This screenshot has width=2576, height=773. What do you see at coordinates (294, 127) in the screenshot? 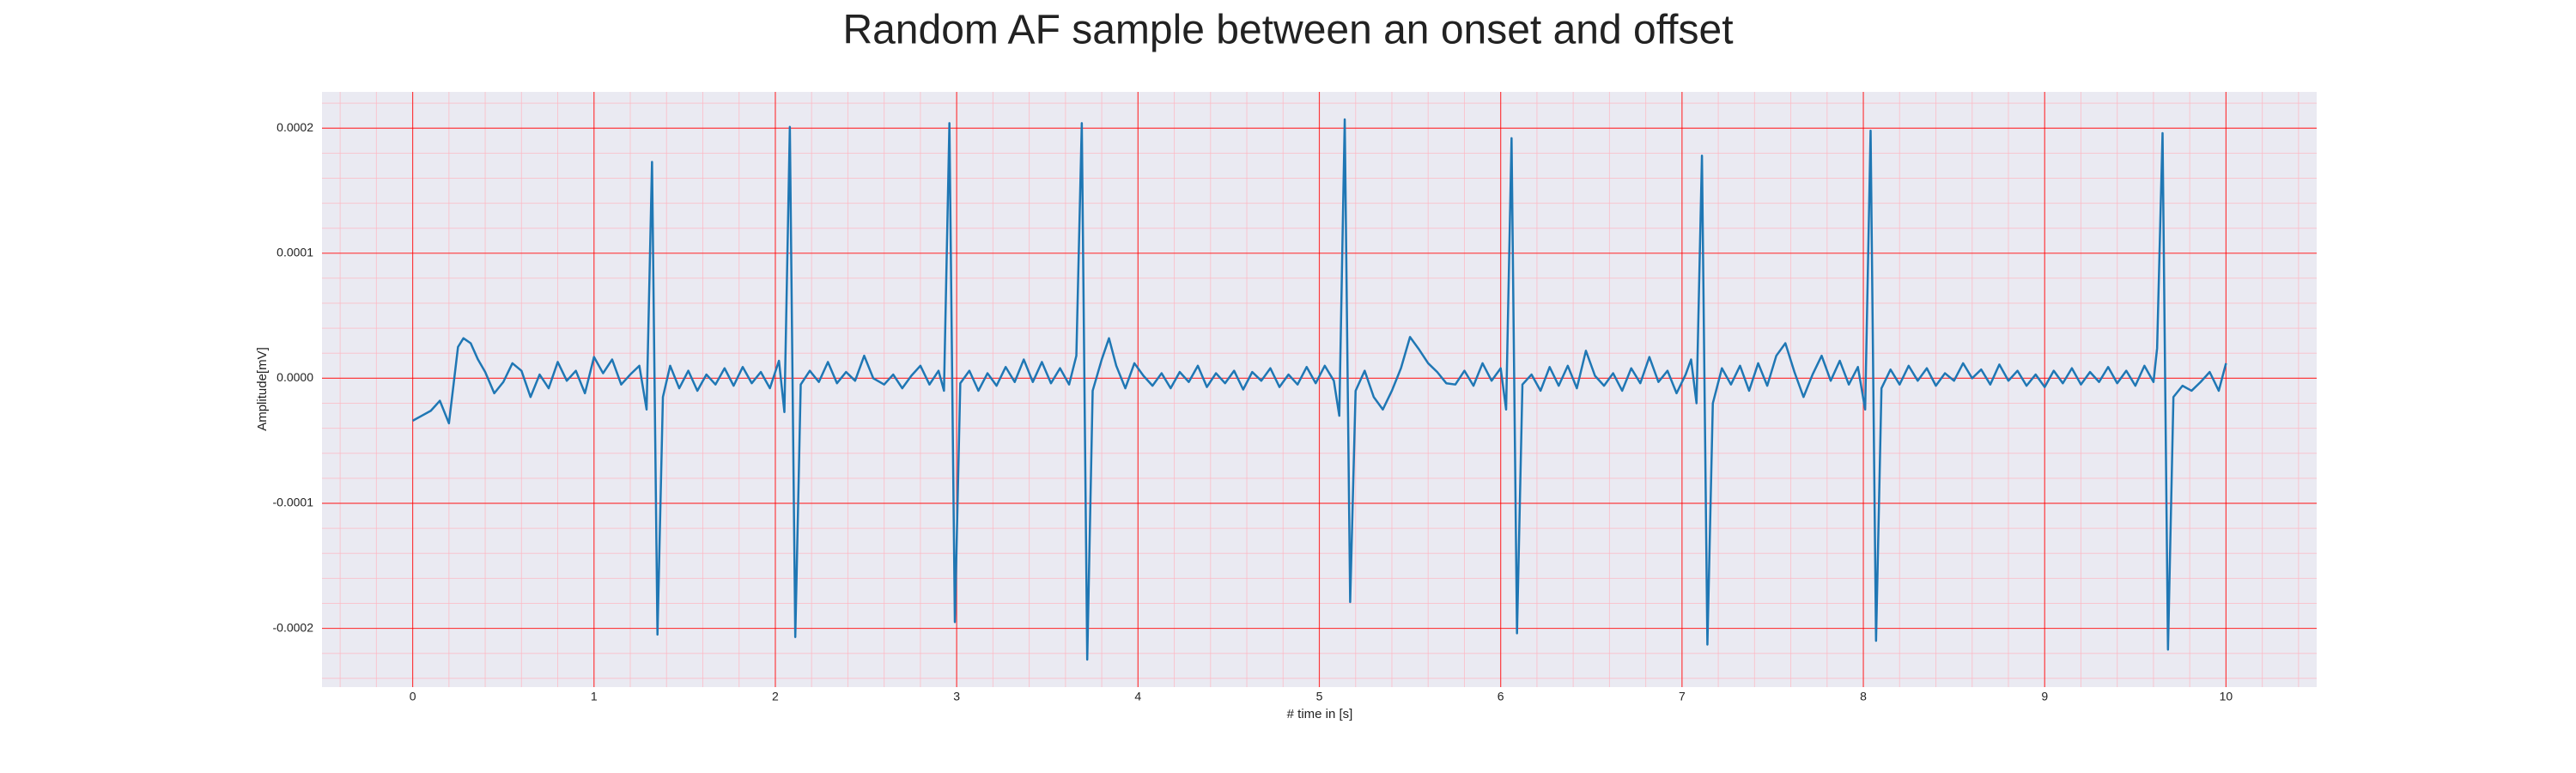
I see `y-tick-label: 0.0002` at bounding box center [294, 127].